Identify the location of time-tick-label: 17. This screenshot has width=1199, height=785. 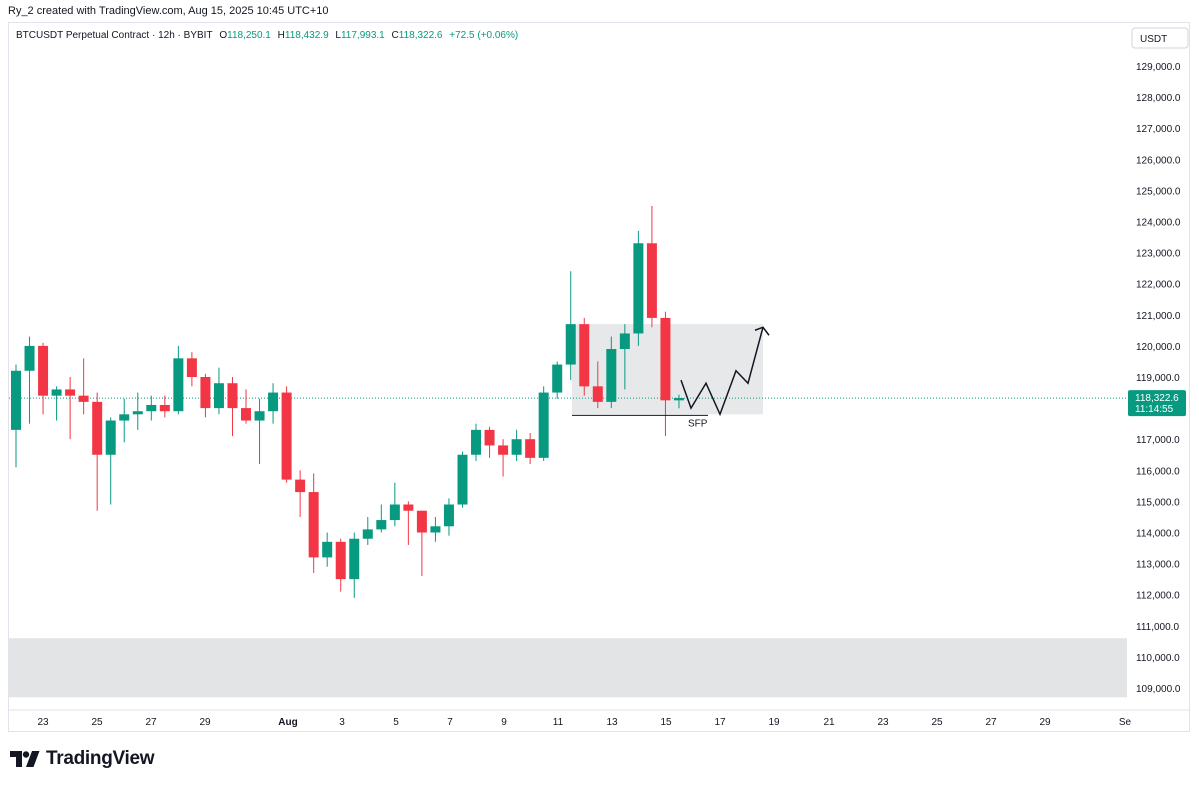
(720, 722).